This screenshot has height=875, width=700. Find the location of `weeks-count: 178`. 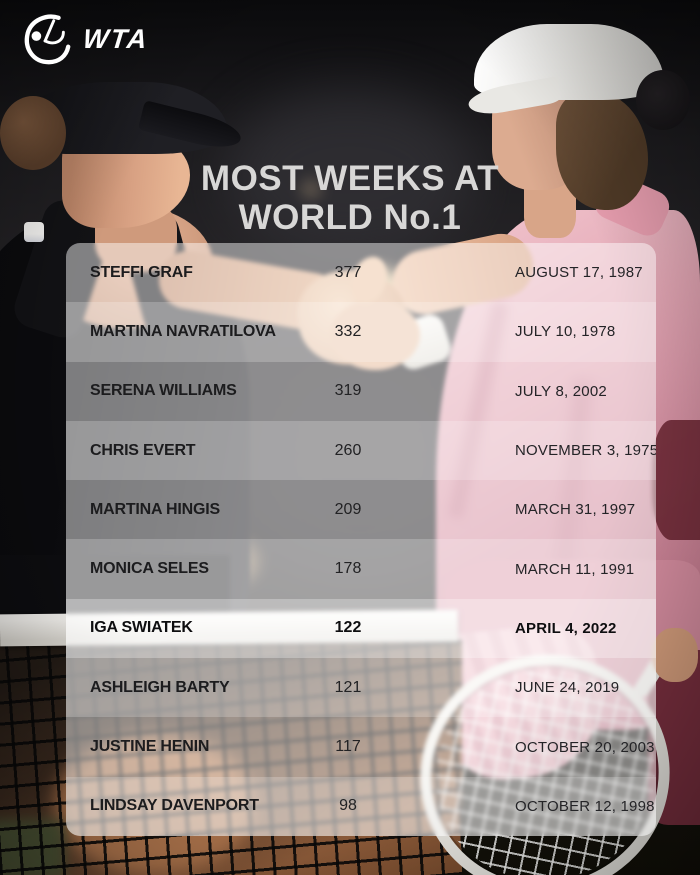

weeks-count: 178 is located at coordinates (348, 569).